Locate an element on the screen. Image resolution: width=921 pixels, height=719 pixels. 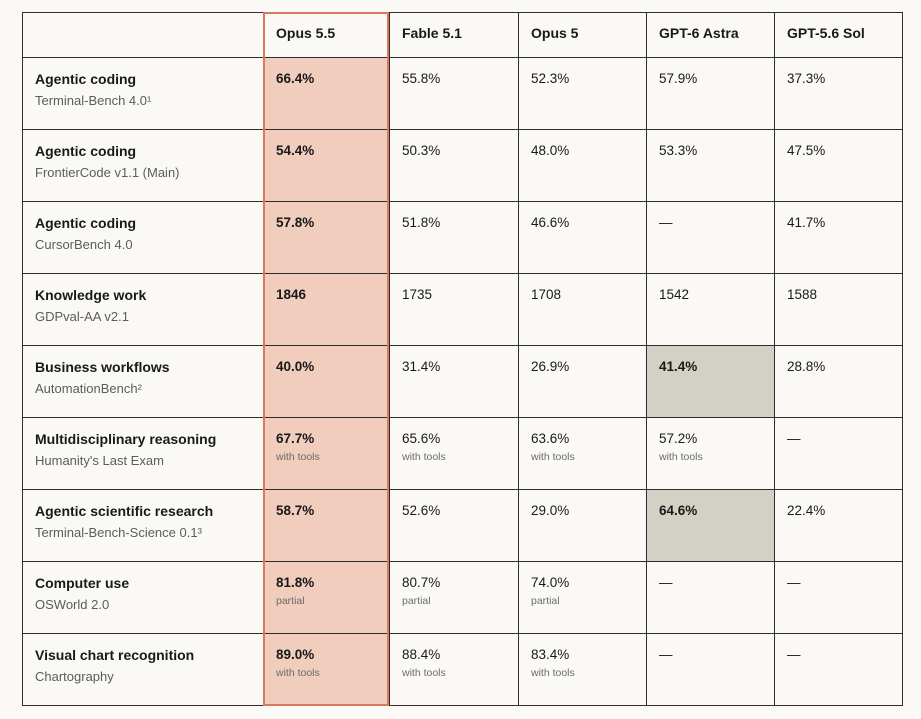
score-value: 64.6% is located at coordinates (678, 510).